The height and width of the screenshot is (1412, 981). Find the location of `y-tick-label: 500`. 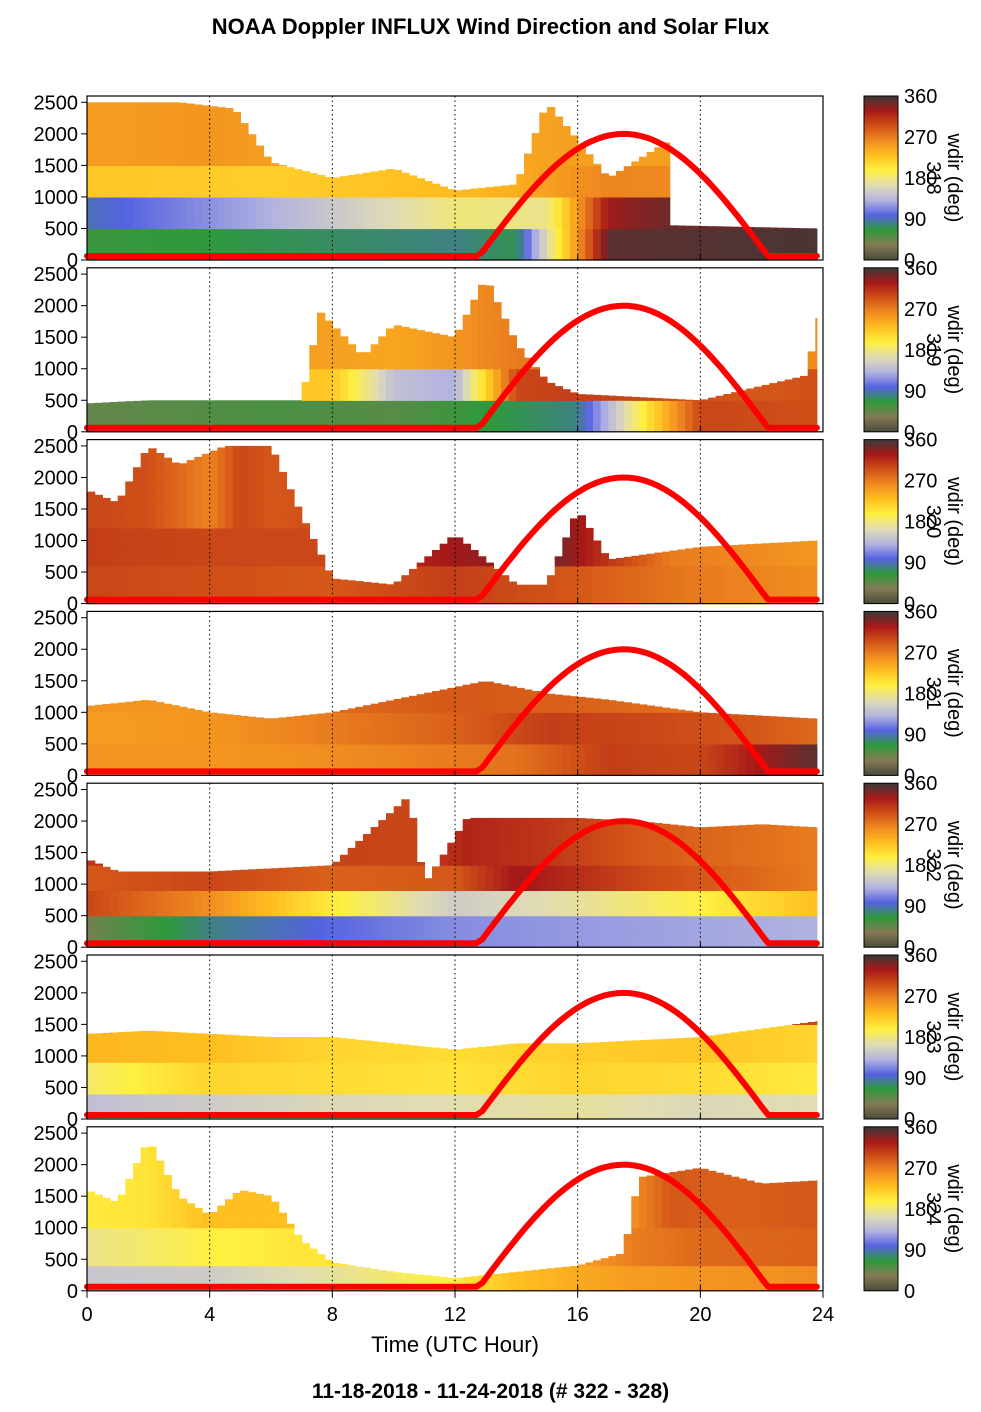

y-tick-label: 500 is located at coordinates (61, 745).